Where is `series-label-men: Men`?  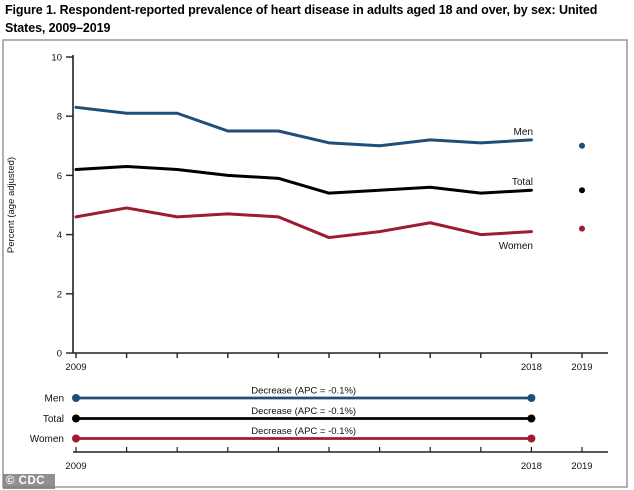 series-label-men: Men is located at coordinates (523, 132).